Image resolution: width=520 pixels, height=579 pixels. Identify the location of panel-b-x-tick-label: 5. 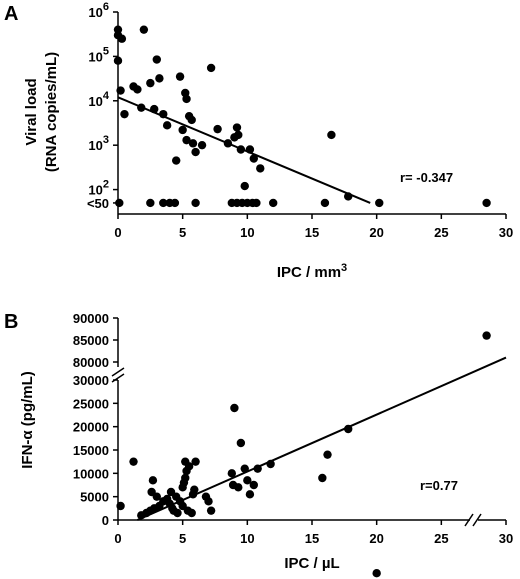
(182, 538).